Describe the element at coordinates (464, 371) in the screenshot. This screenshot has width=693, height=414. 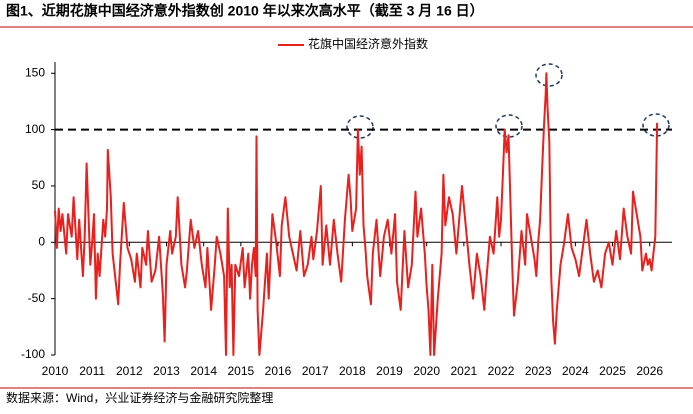
I see `x-tick-label: 2021` at that location.